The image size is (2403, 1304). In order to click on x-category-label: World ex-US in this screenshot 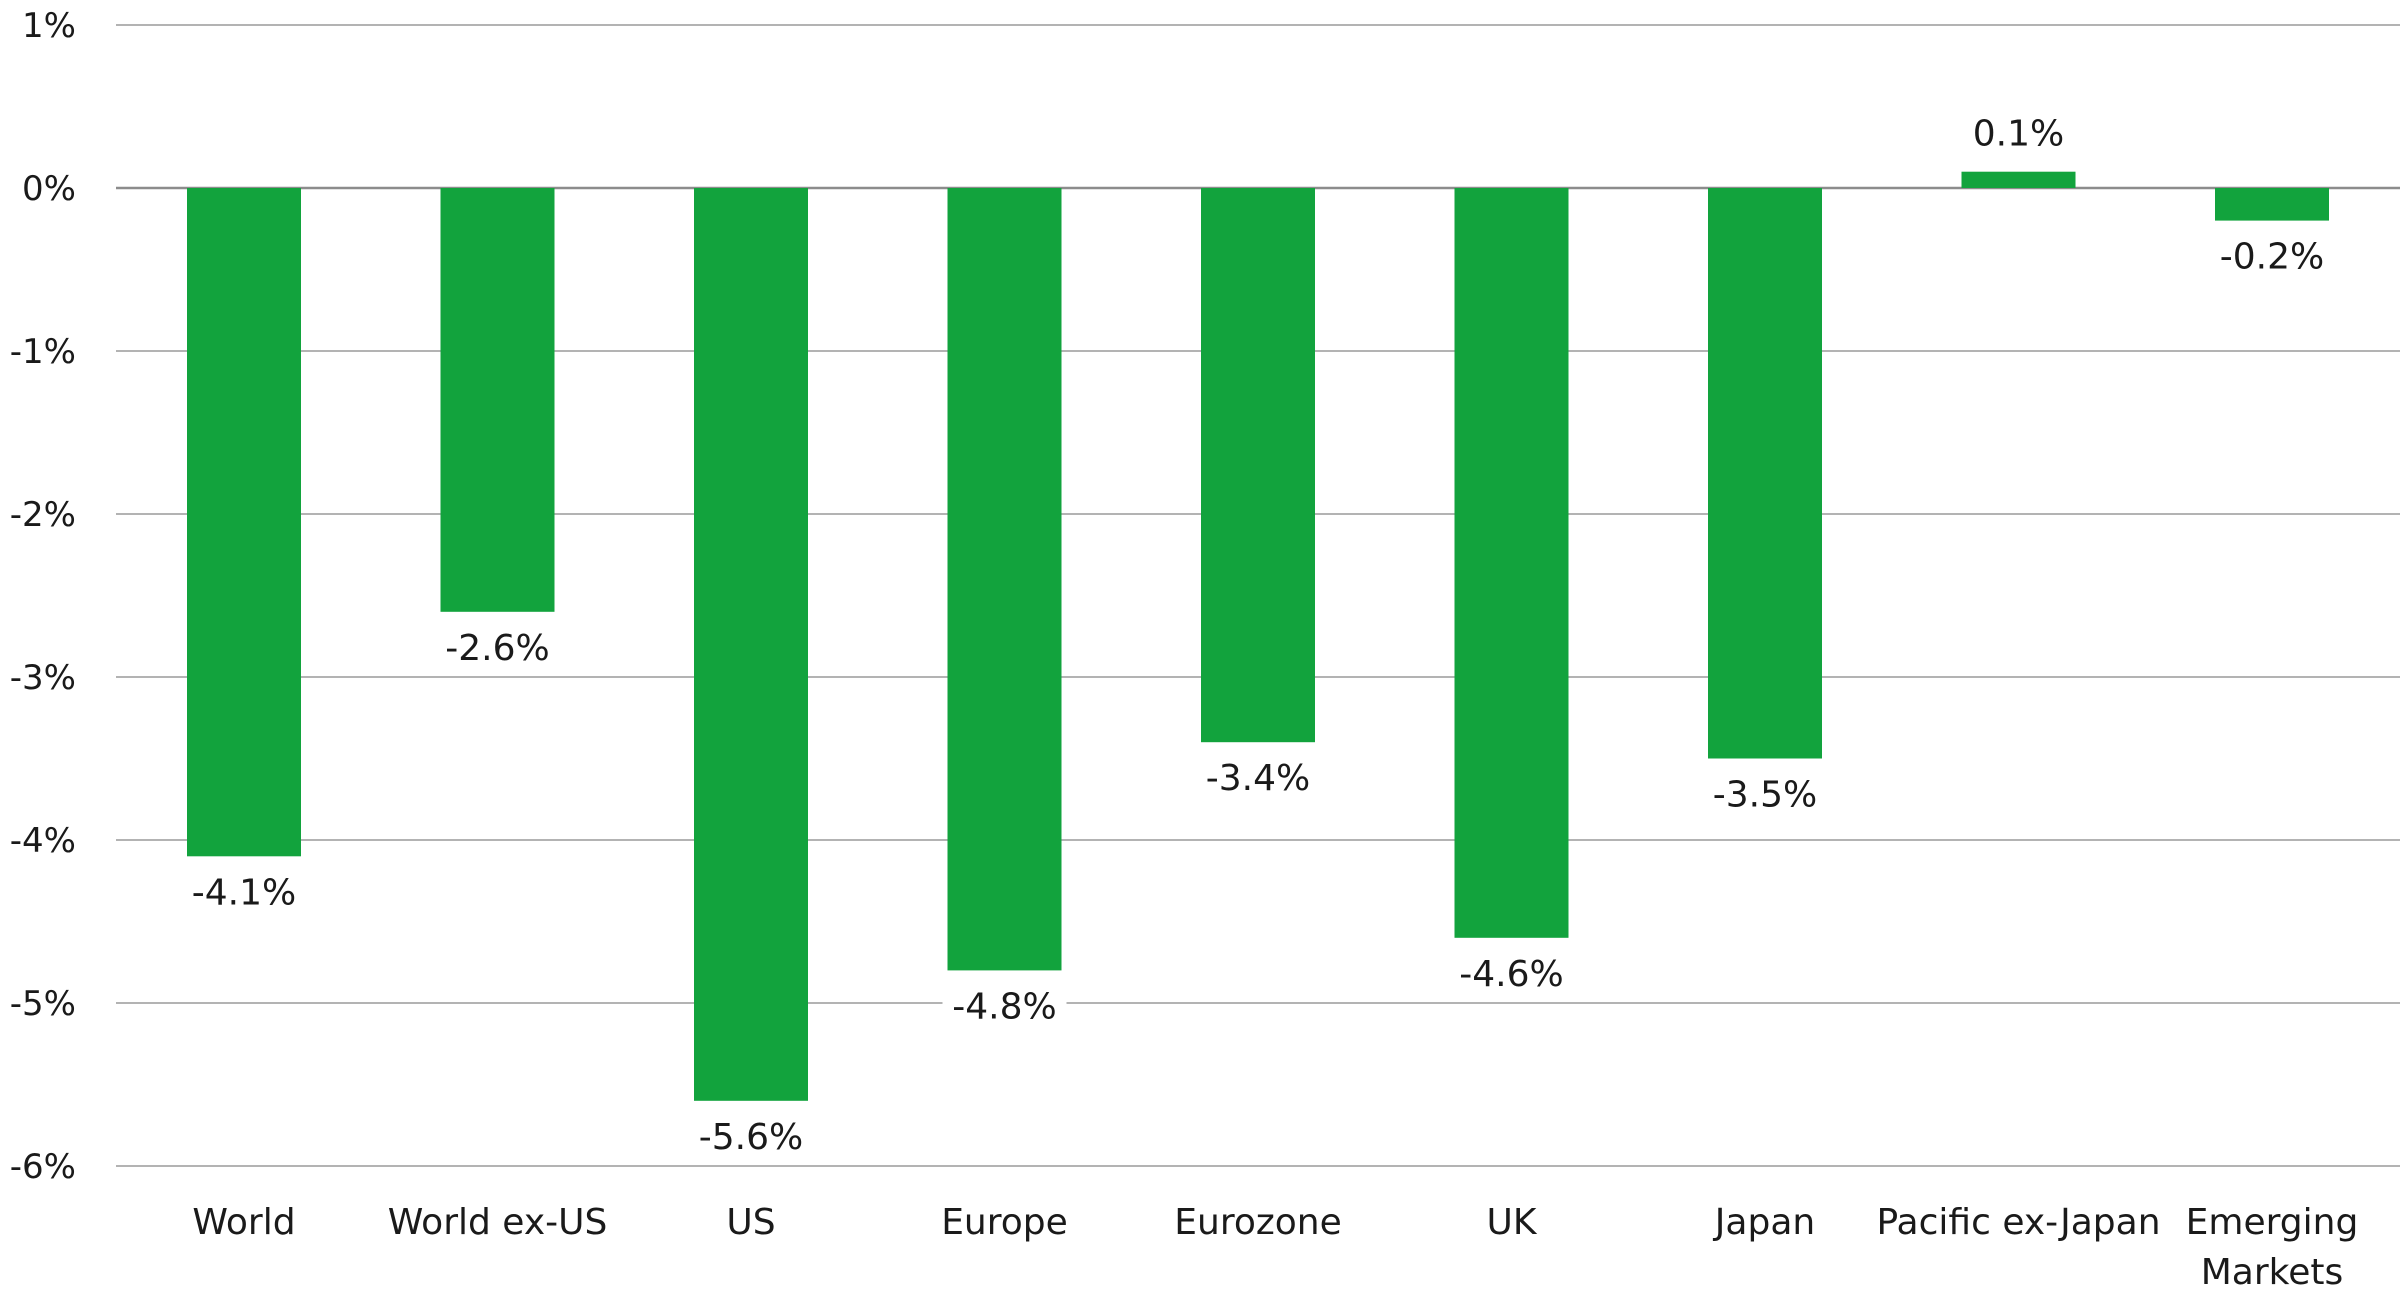, I will do `click(498, 1222)`.